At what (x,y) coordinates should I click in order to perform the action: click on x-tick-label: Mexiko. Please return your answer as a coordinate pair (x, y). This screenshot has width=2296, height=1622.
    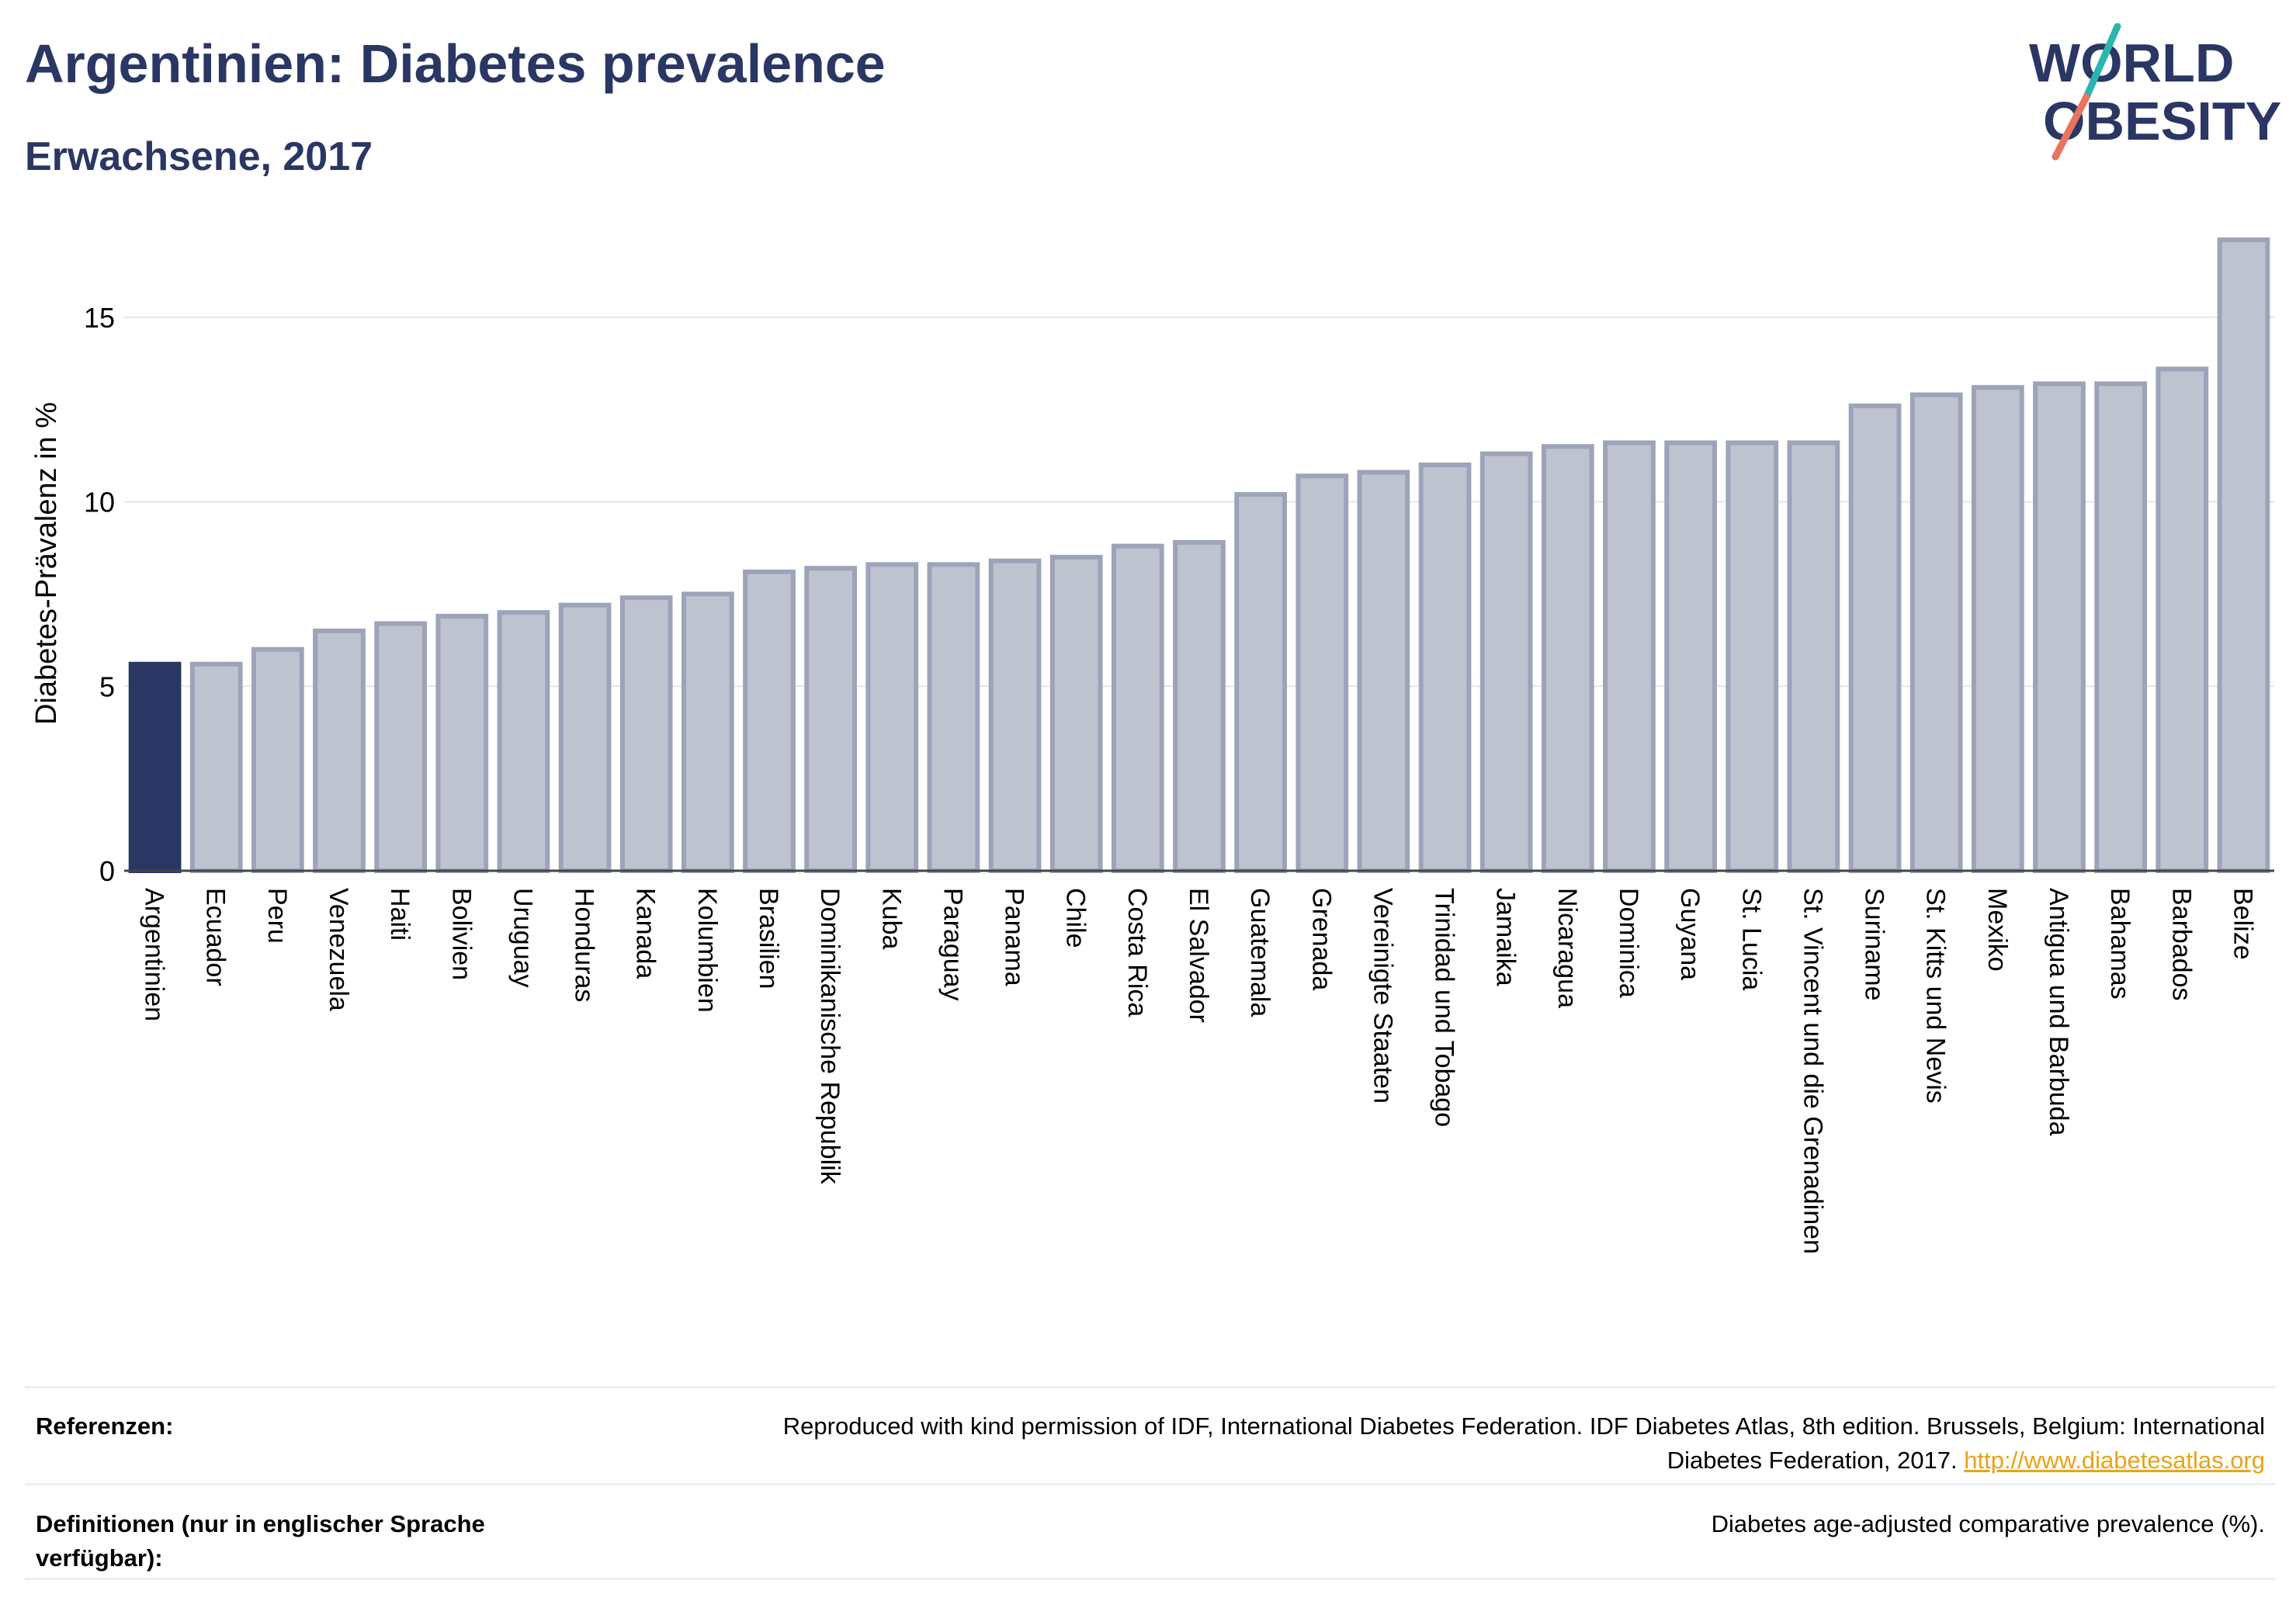
    Looking at the image, I should click on (1997, 930).